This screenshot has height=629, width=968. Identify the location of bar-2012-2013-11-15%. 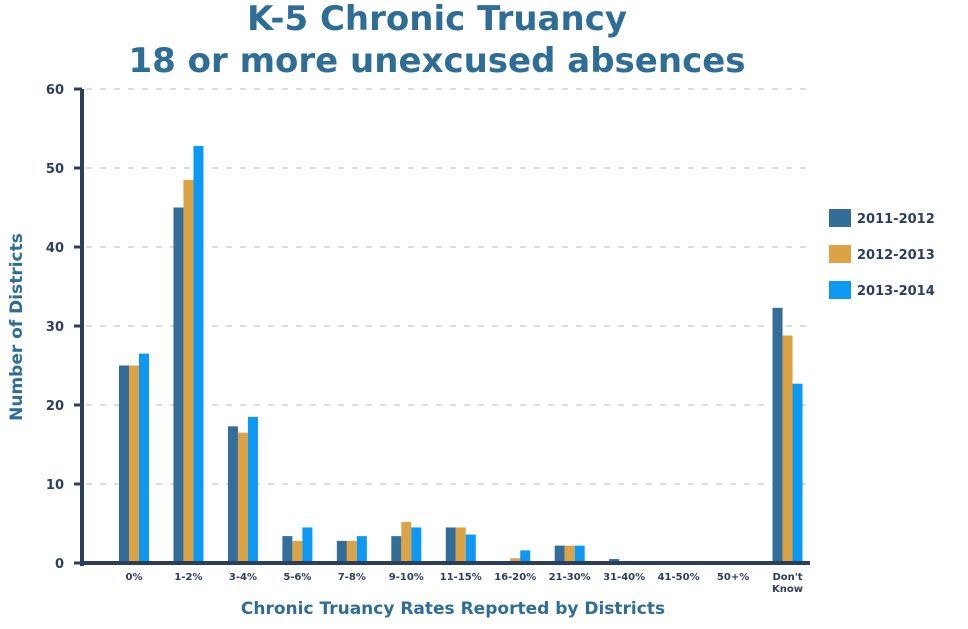
(460, 545).